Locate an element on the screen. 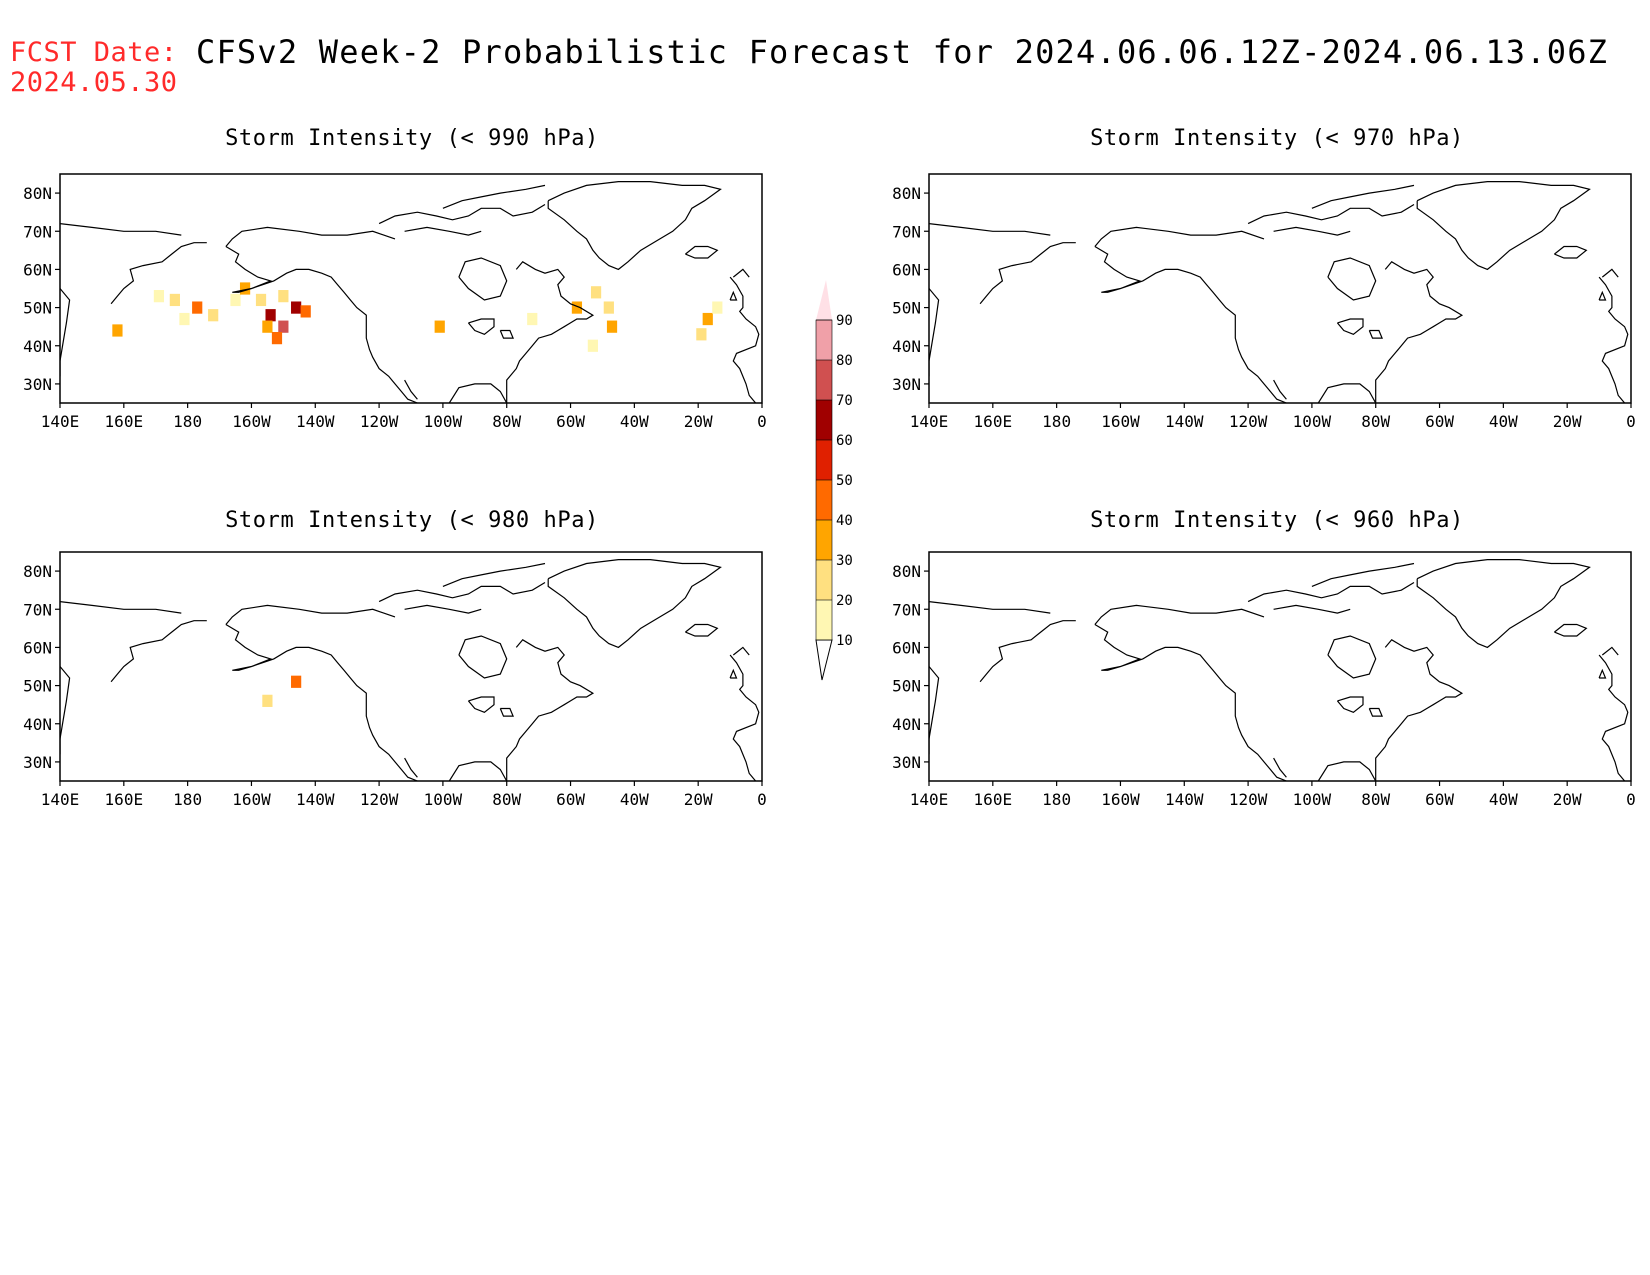 The height and width of the screenshot is (1275, 1650). lat-tick-label: 30N is located at coordinates (37, 384).